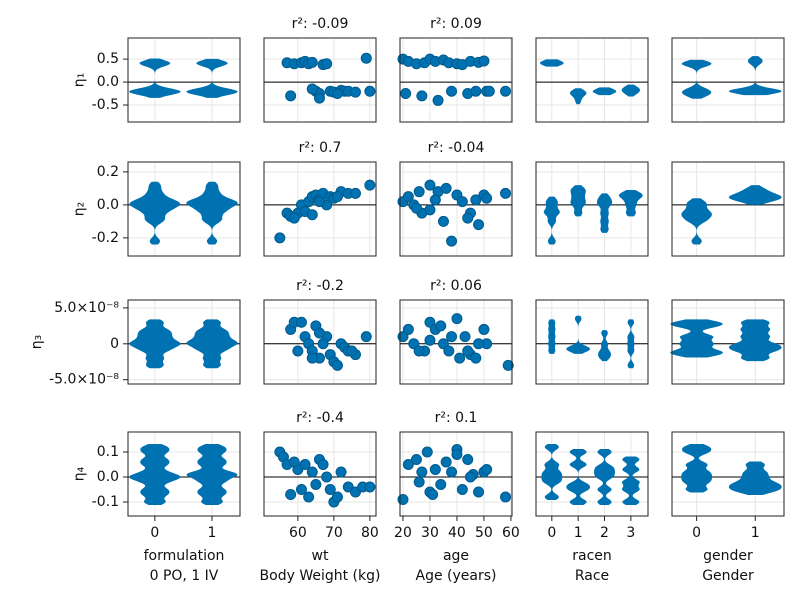 This screenshot has width=800, height=600. Describe the element at coordinates (456, 418) in the screenshot. I see `panel-title: r²: 0.1` at that location.